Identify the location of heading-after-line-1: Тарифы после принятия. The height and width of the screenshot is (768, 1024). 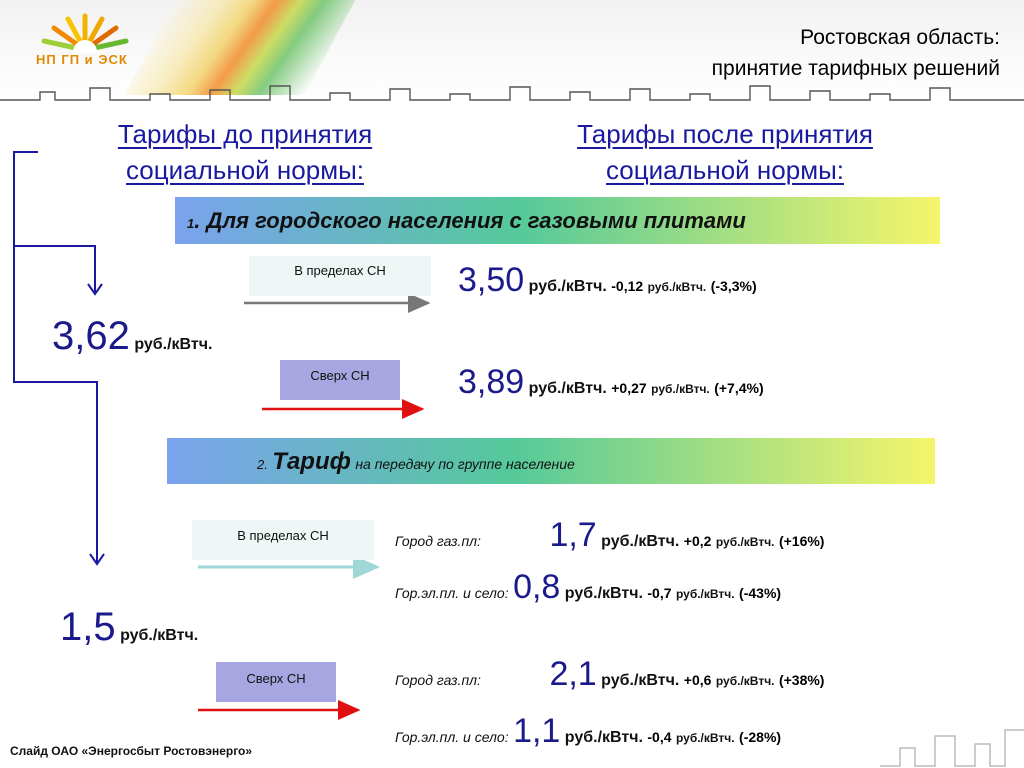
(725, 134).